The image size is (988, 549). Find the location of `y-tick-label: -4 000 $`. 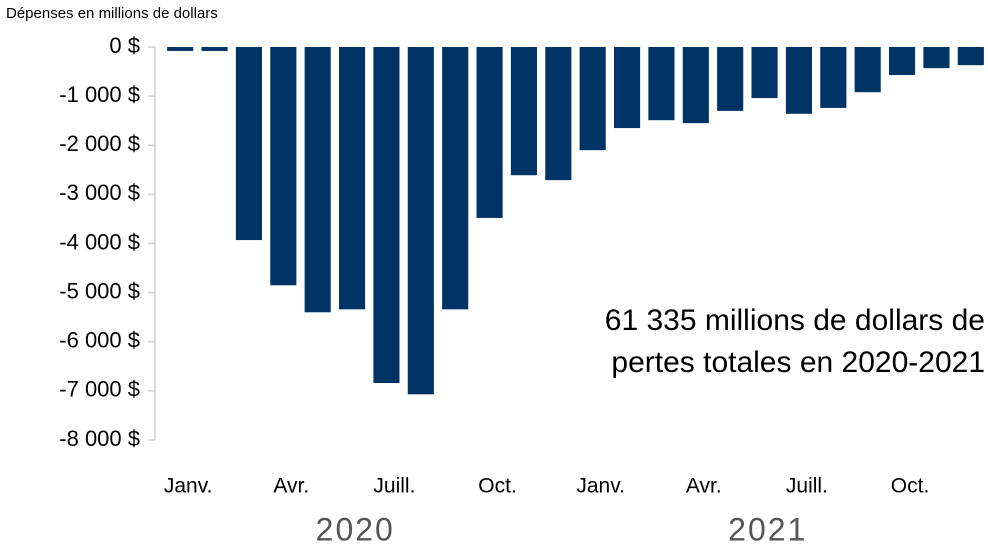

y-tick-label: -4 000 $ is located at coordinates (99, 241).